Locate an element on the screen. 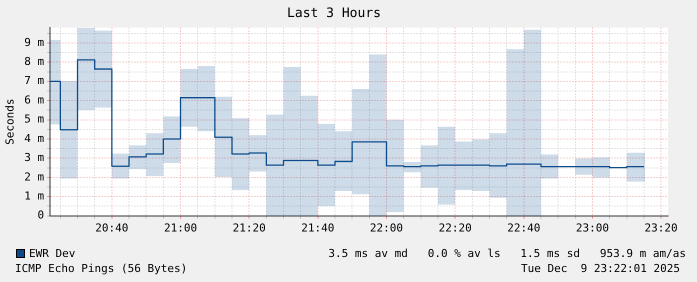 The width and height of the screenshot is (697, 282). text: ICMP Echo Pings (56 Bytes) is located at coordinates (101, 268).